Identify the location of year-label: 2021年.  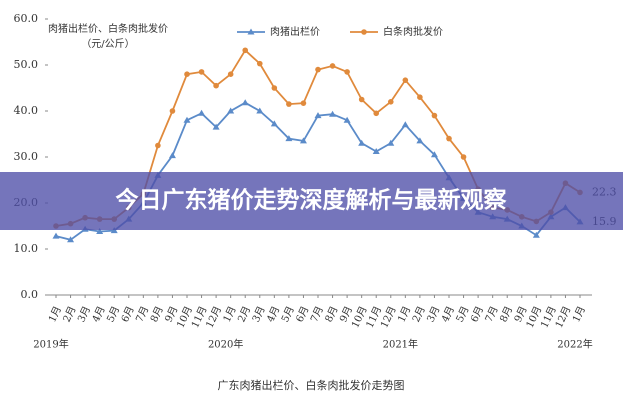
(400, 344).